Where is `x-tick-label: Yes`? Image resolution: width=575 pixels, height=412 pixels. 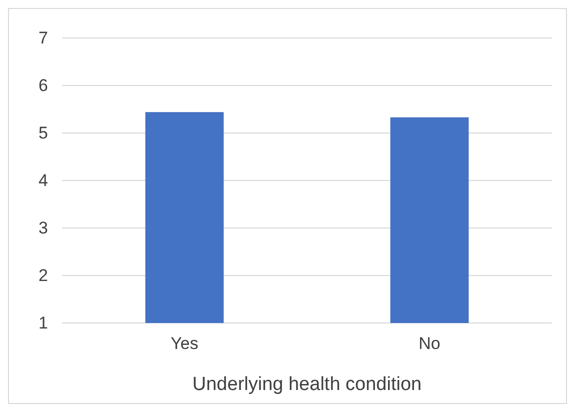 x-tick-label: Yes is located at coordinates (184, 344).